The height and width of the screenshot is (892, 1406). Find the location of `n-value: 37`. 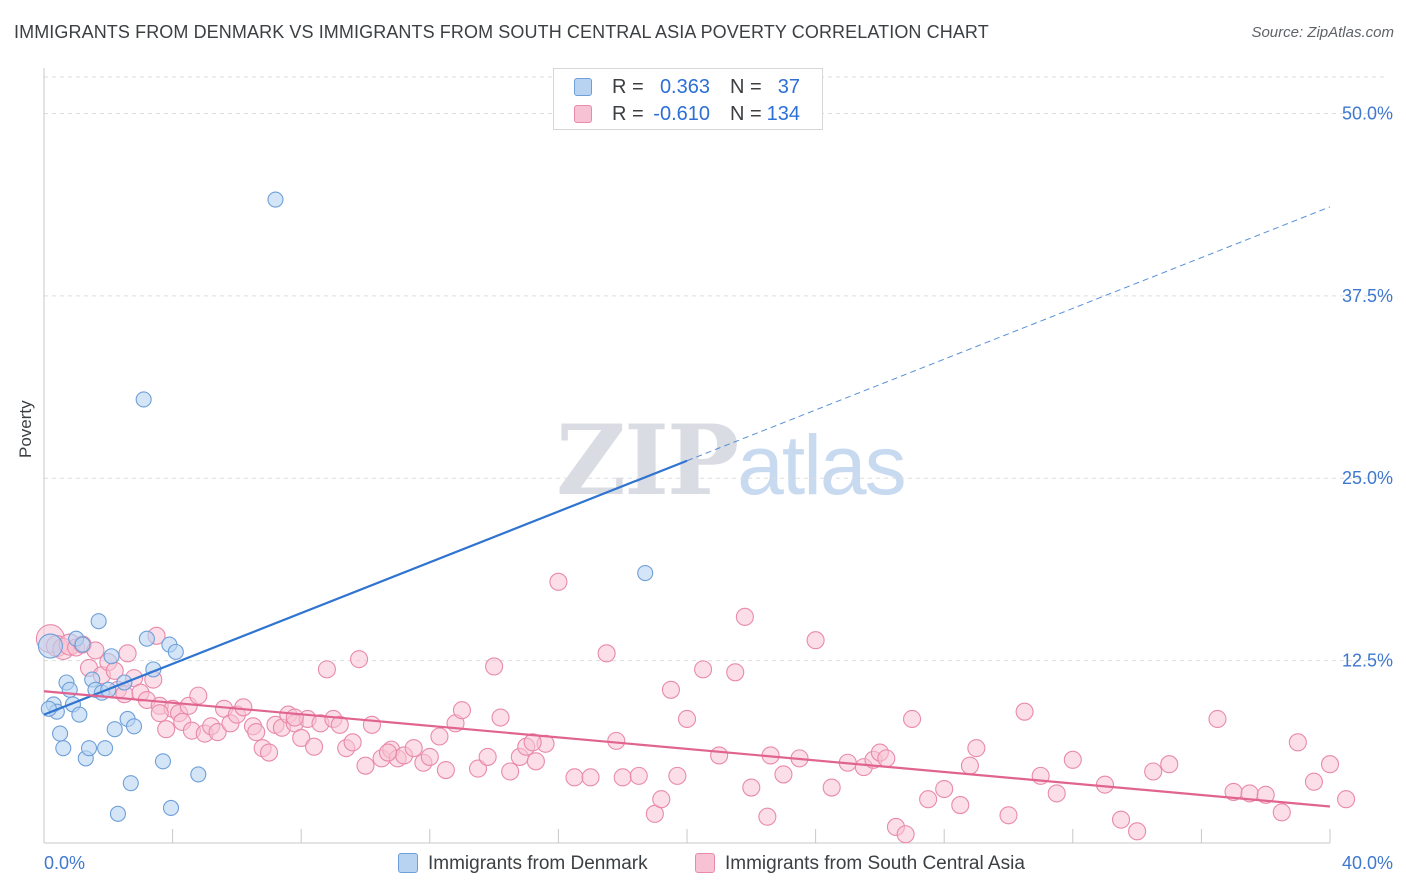

n-value: 37 is located at coordinates (788, 87).